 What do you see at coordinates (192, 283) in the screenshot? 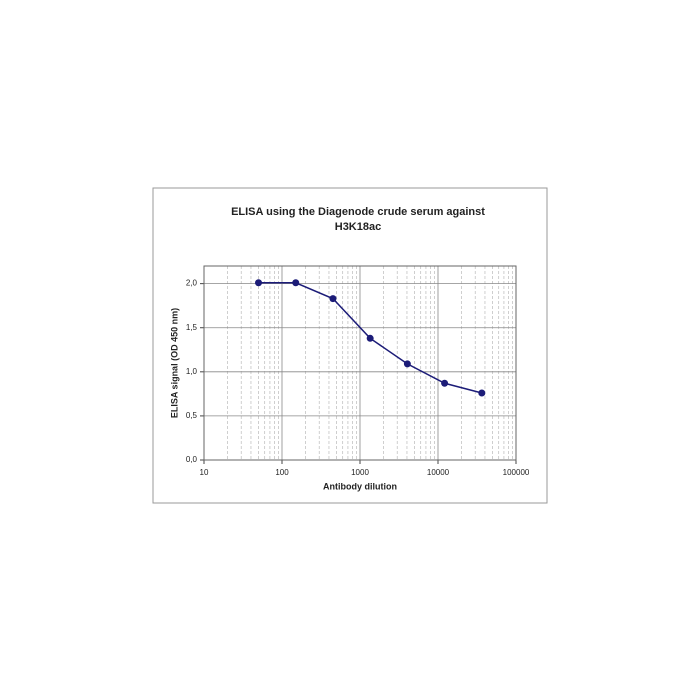
I see `y-tick-label: 2,0` at bounding box center [192, 283].